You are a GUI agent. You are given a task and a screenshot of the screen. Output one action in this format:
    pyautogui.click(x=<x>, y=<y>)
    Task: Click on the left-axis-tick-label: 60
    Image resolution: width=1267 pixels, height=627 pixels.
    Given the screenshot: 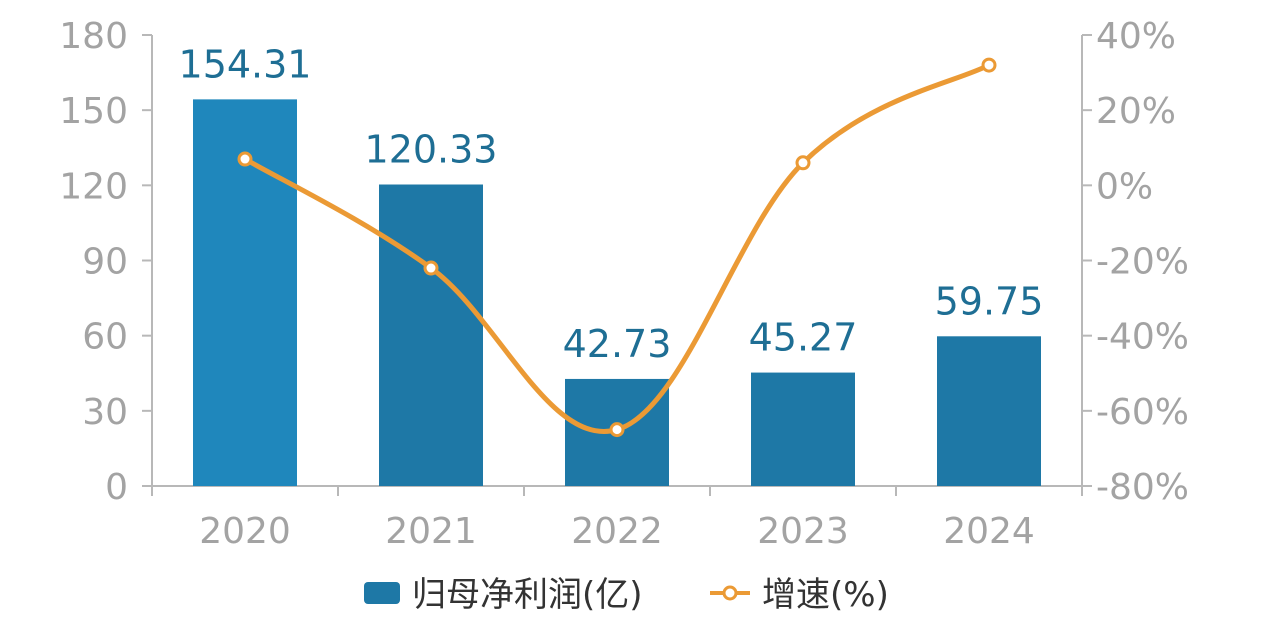 What is the action you would take?
    pyautogui.click(x=105, y=337)
    